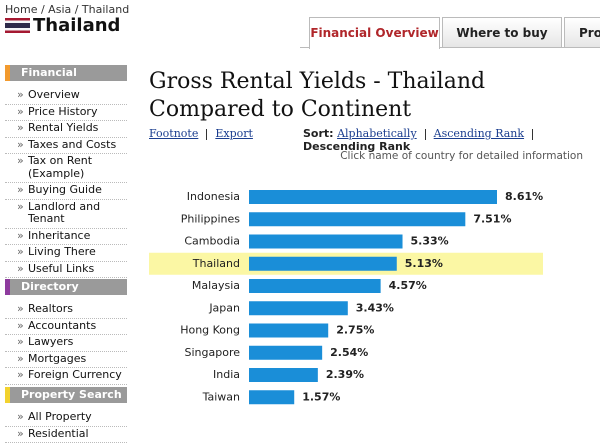 The image size is (600, 443). I want to click on category-label: Singapore, so click(213, 352).